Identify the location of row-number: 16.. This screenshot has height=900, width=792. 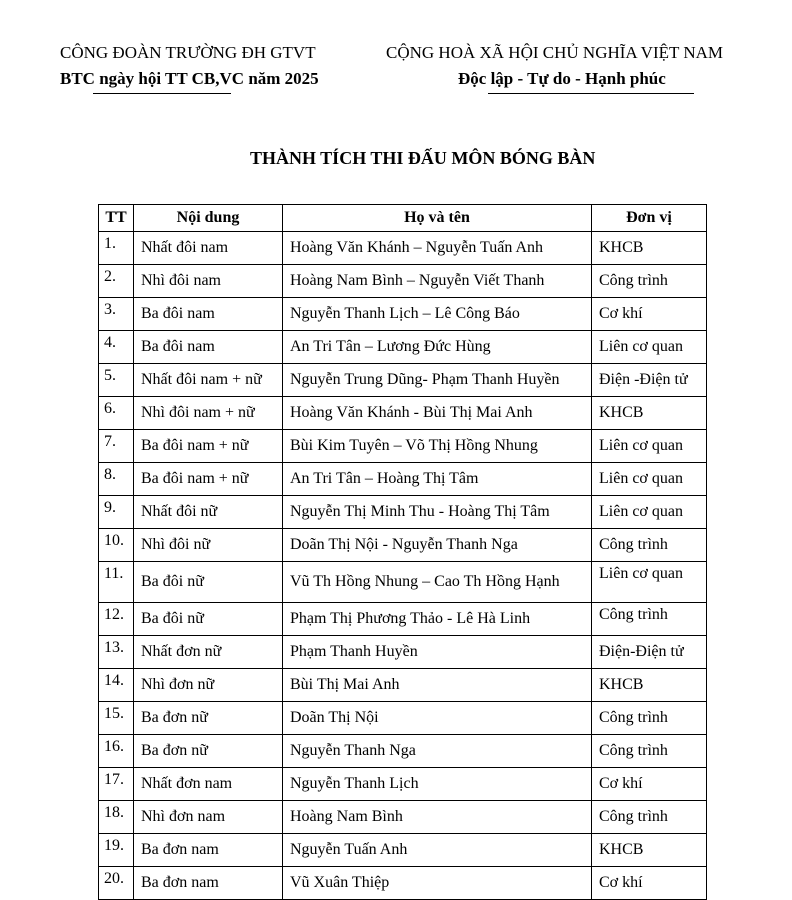
(116, 751).